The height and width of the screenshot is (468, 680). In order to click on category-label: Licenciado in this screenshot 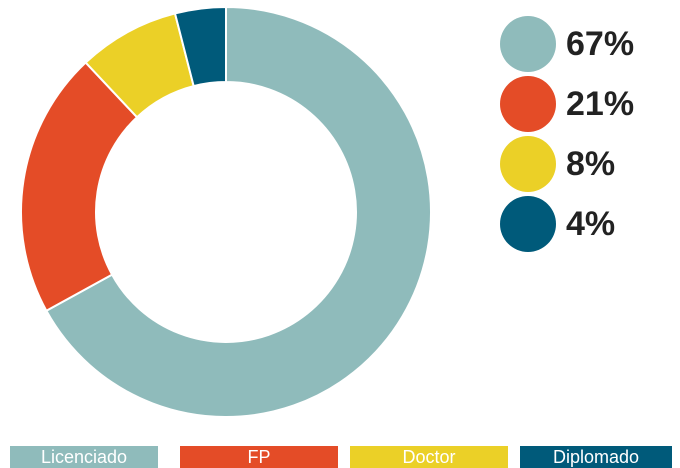, I will do `click(84, 457)`.